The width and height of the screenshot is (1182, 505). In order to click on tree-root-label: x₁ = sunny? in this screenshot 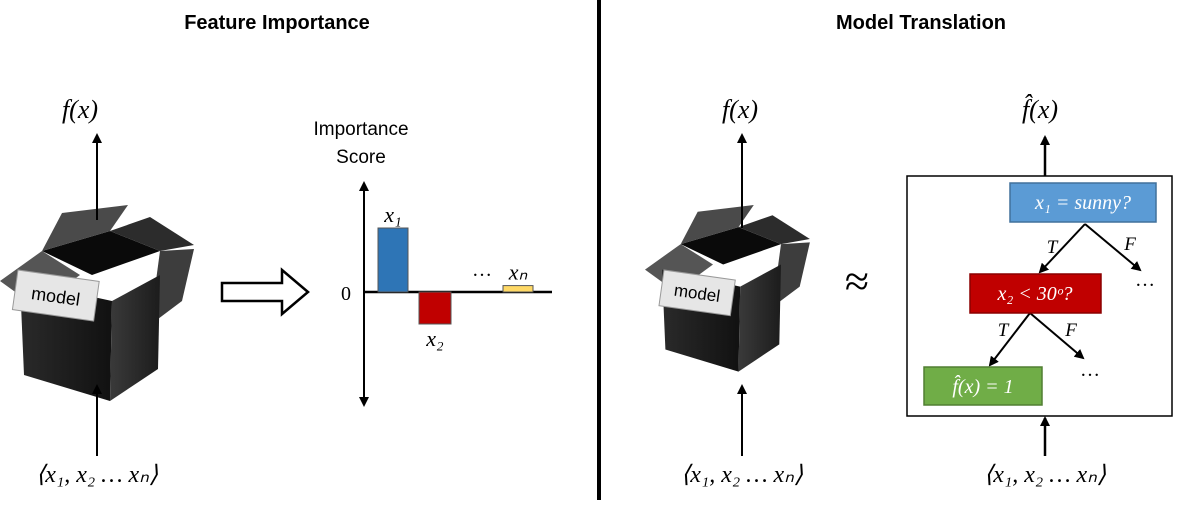, I will do `click(1082, 203)`.